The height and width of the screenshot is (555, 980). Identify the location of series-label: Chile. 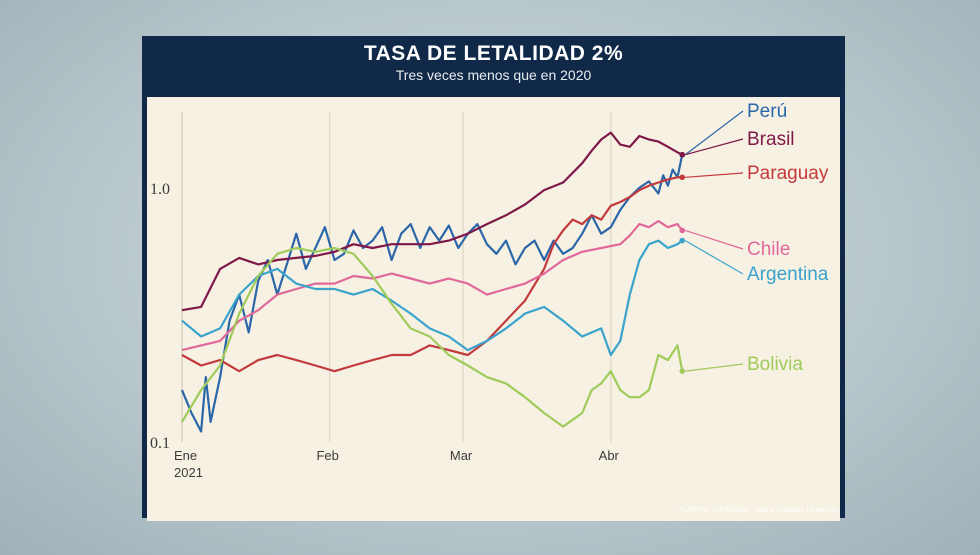
(768, 249).